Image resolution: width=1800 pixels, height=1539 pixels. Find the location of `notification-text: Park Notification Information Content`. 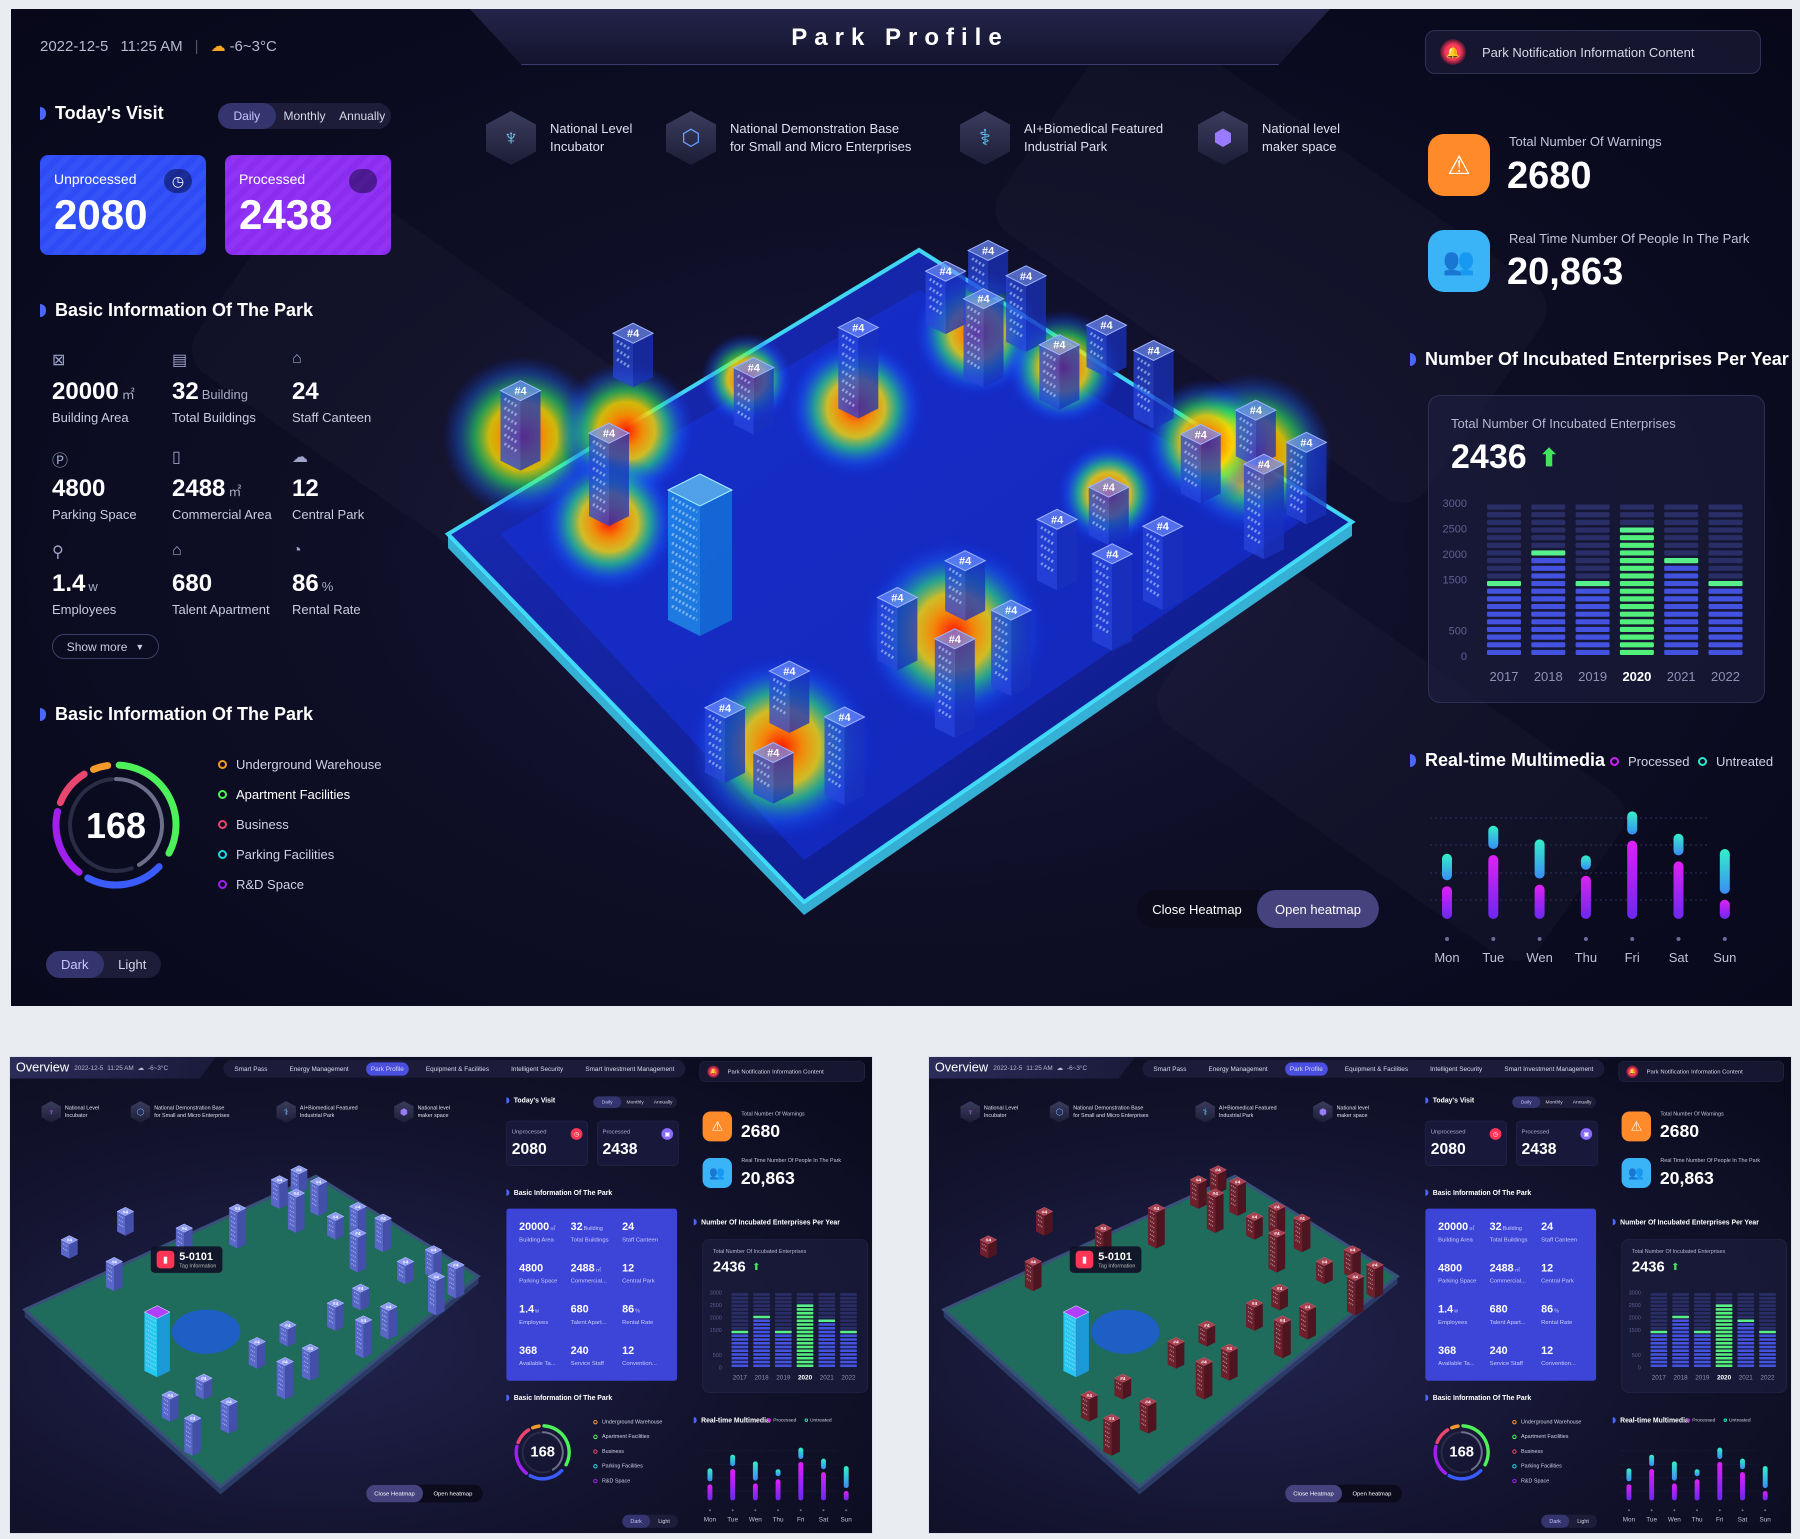

notification-text: Park Notification Information Content is located at coordinates (1694, 1071).